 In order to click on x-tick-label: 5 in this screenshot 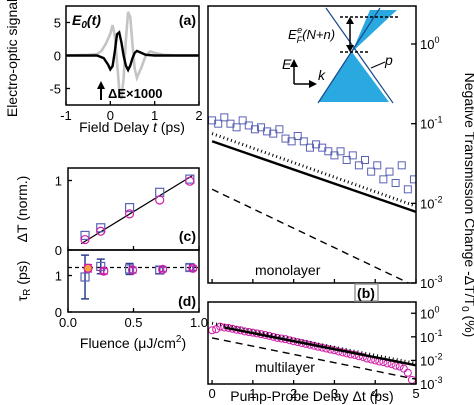, I will do `click(415, 393)`.